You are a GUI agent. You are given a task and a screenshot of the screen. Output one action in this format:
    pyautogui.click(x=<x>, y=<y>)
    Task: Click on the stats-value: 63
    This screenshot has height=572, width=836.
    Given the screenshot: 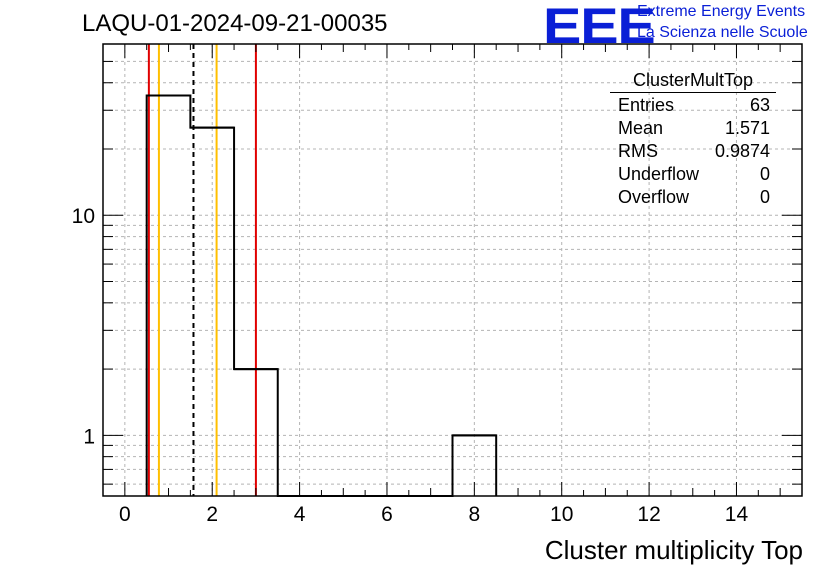 What is the action you would take?
    pyautogui.click(x=759, y=105)
    